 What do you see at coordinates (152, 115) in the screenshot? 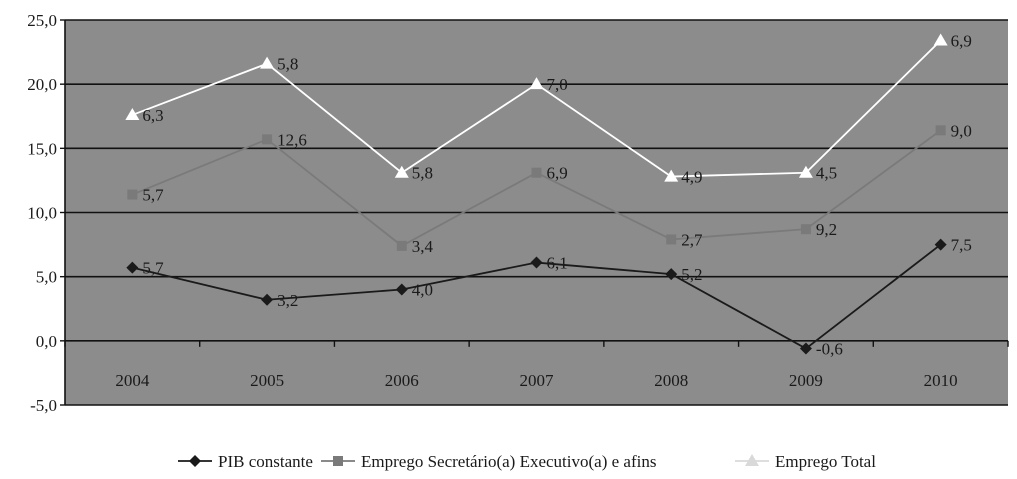
I see `data-label: 6,3` at bounding box center [152, 115].